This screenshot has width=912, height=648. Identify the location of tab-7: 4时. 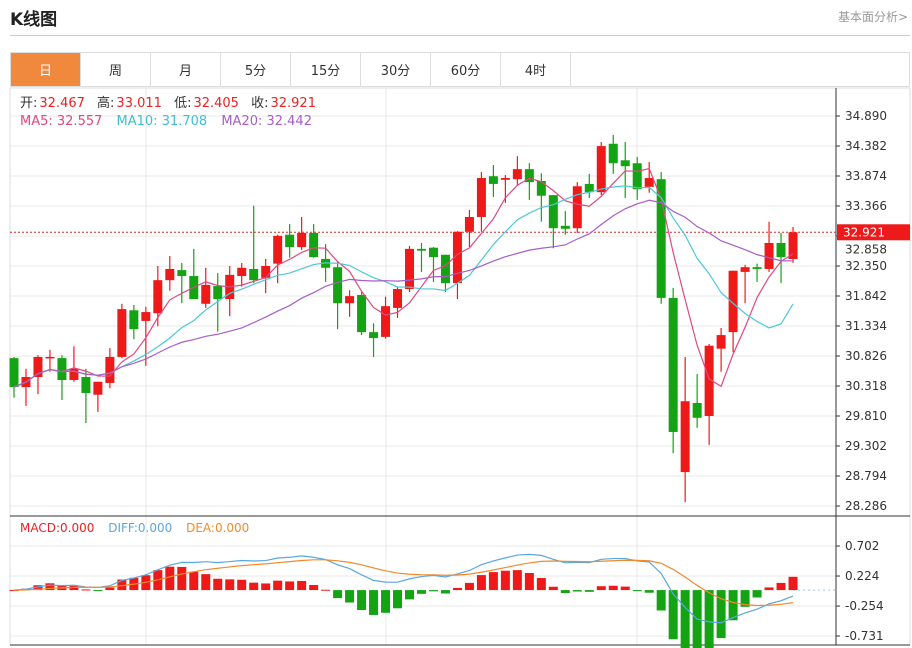
(536, 69).